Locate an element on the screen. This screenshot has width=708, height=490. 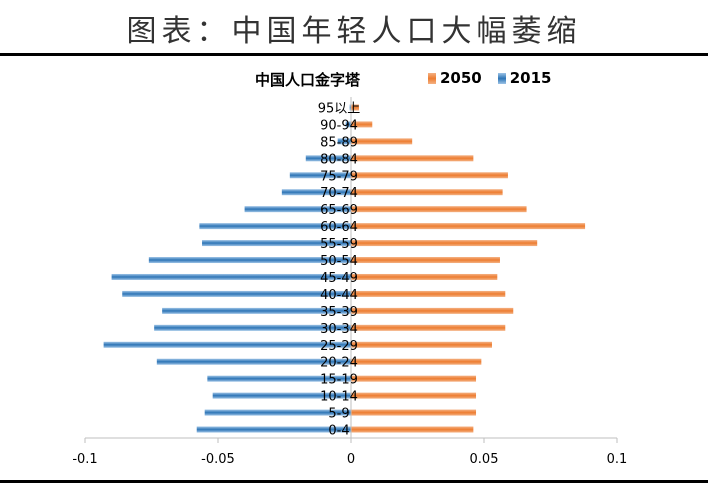
category-label-25-29: 25-29 is located at coordinates (339, 346).